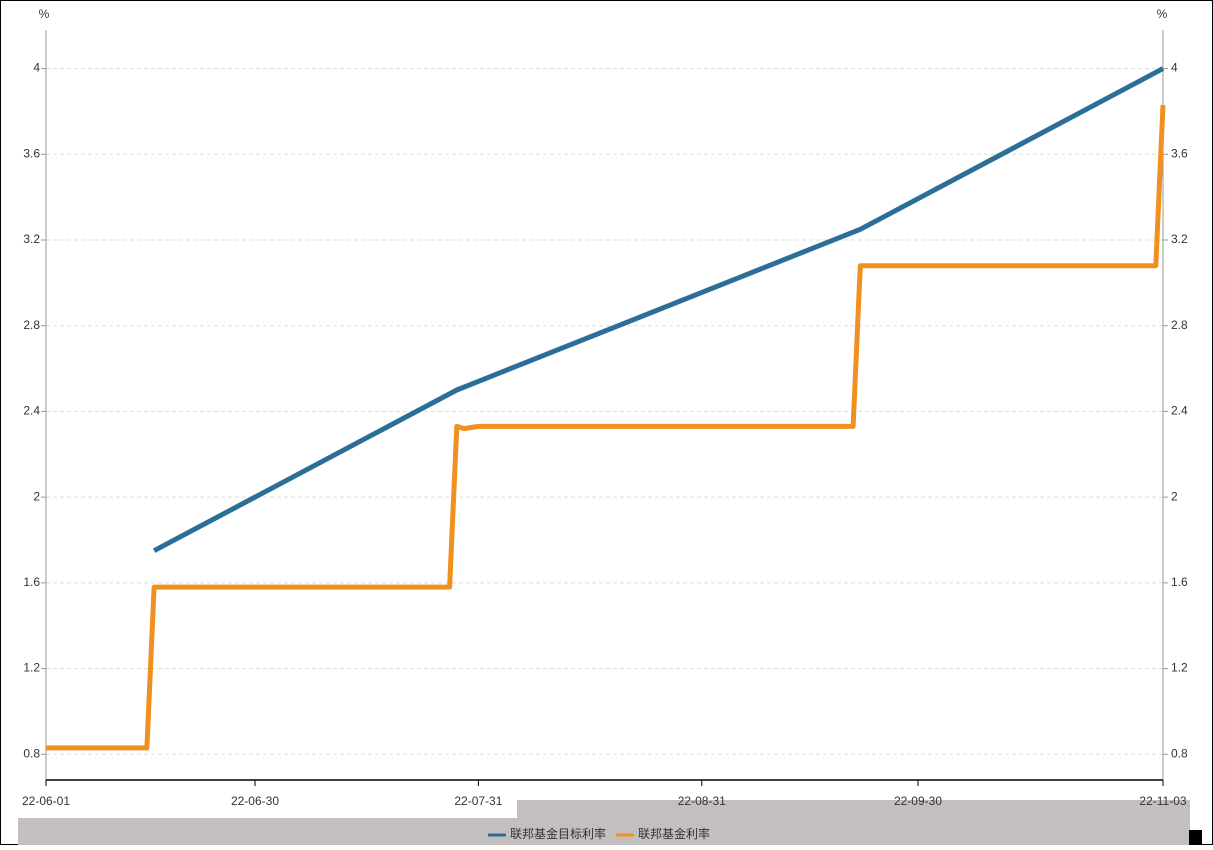 The image size is (1213, 850). What do you see at coordinates (1179, 668) in the screenshot?
I see `y2-tick-label: 1.2` at bounding box center [1179, 668].